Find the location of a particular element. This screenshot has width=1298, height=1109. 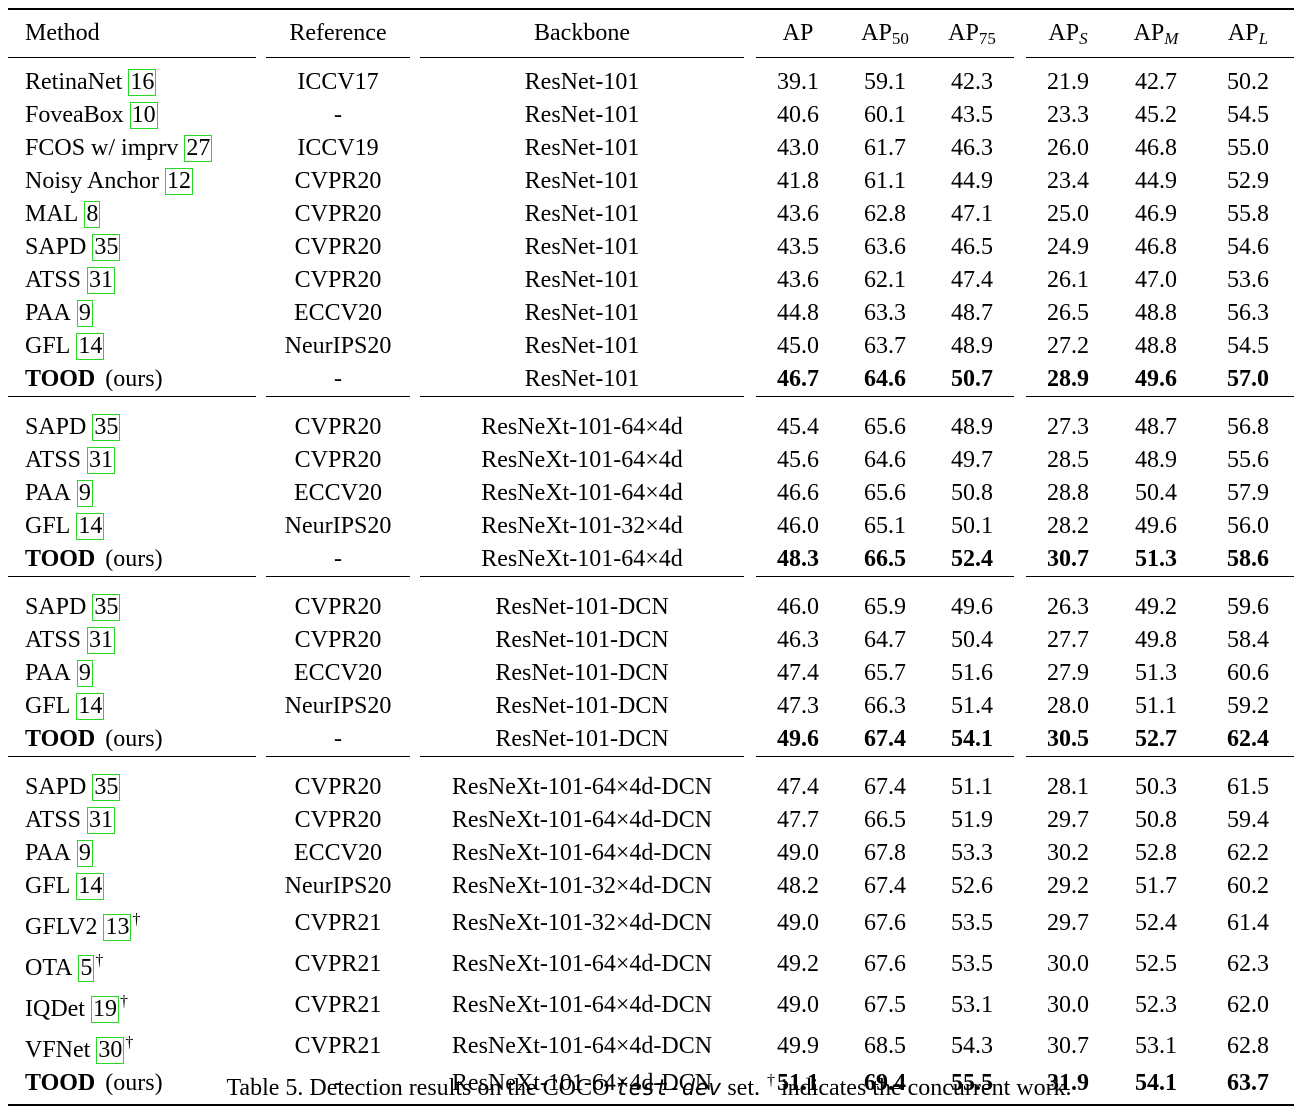

apm-cell: 51.3 is located at coordinates (1156, 559).